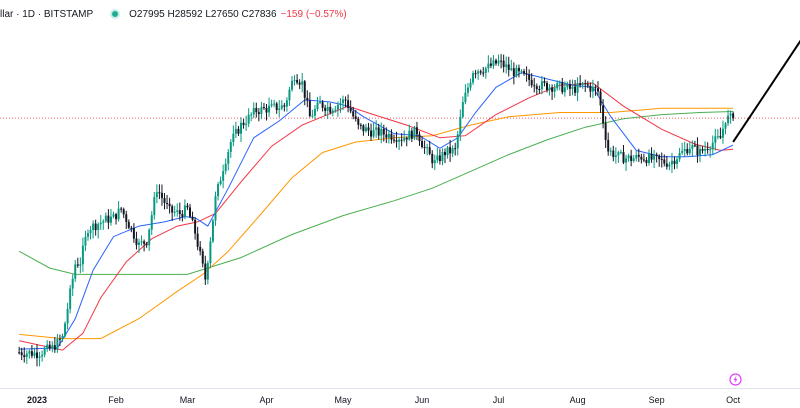  What do you see at coordinates (115, 14) in the screenshot?
I see `status-dot-icon` at bounding box center [115, 14].